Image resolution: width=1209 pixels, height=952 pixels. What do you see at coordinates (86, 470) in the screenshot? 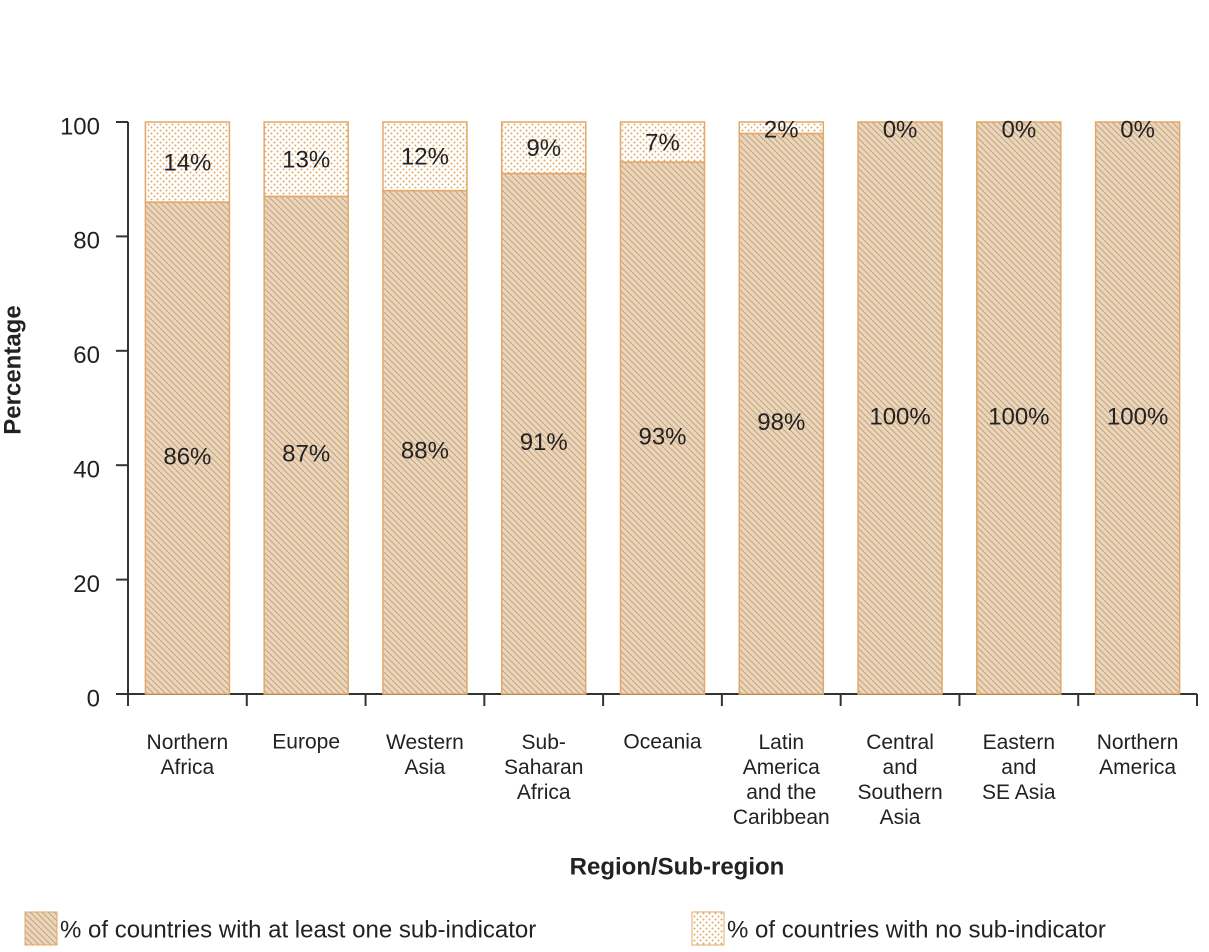
I see `y-tick-label: 40` at bounding box center [86, 470].